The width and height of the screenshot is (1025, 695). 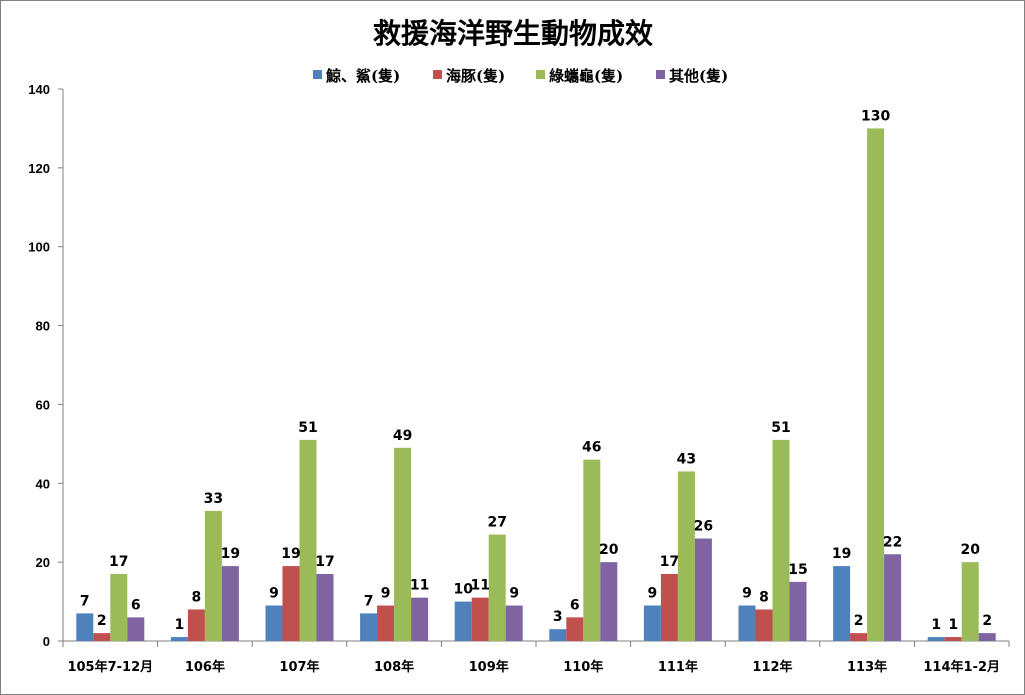 What do you see at coordinates (892, 542) in the screenshot?
I see `data-label: 22` at bounding box center [892, 542].